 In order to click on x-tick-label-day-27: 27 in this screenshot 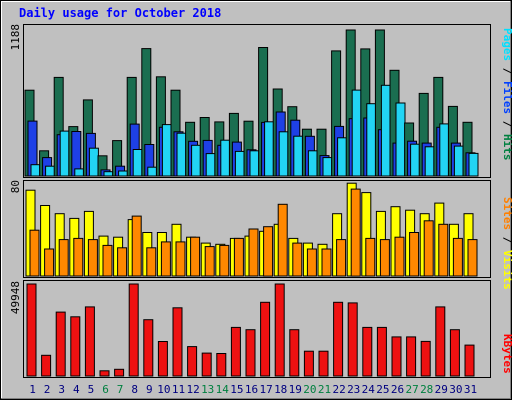, I will do `click(411, 389)`.